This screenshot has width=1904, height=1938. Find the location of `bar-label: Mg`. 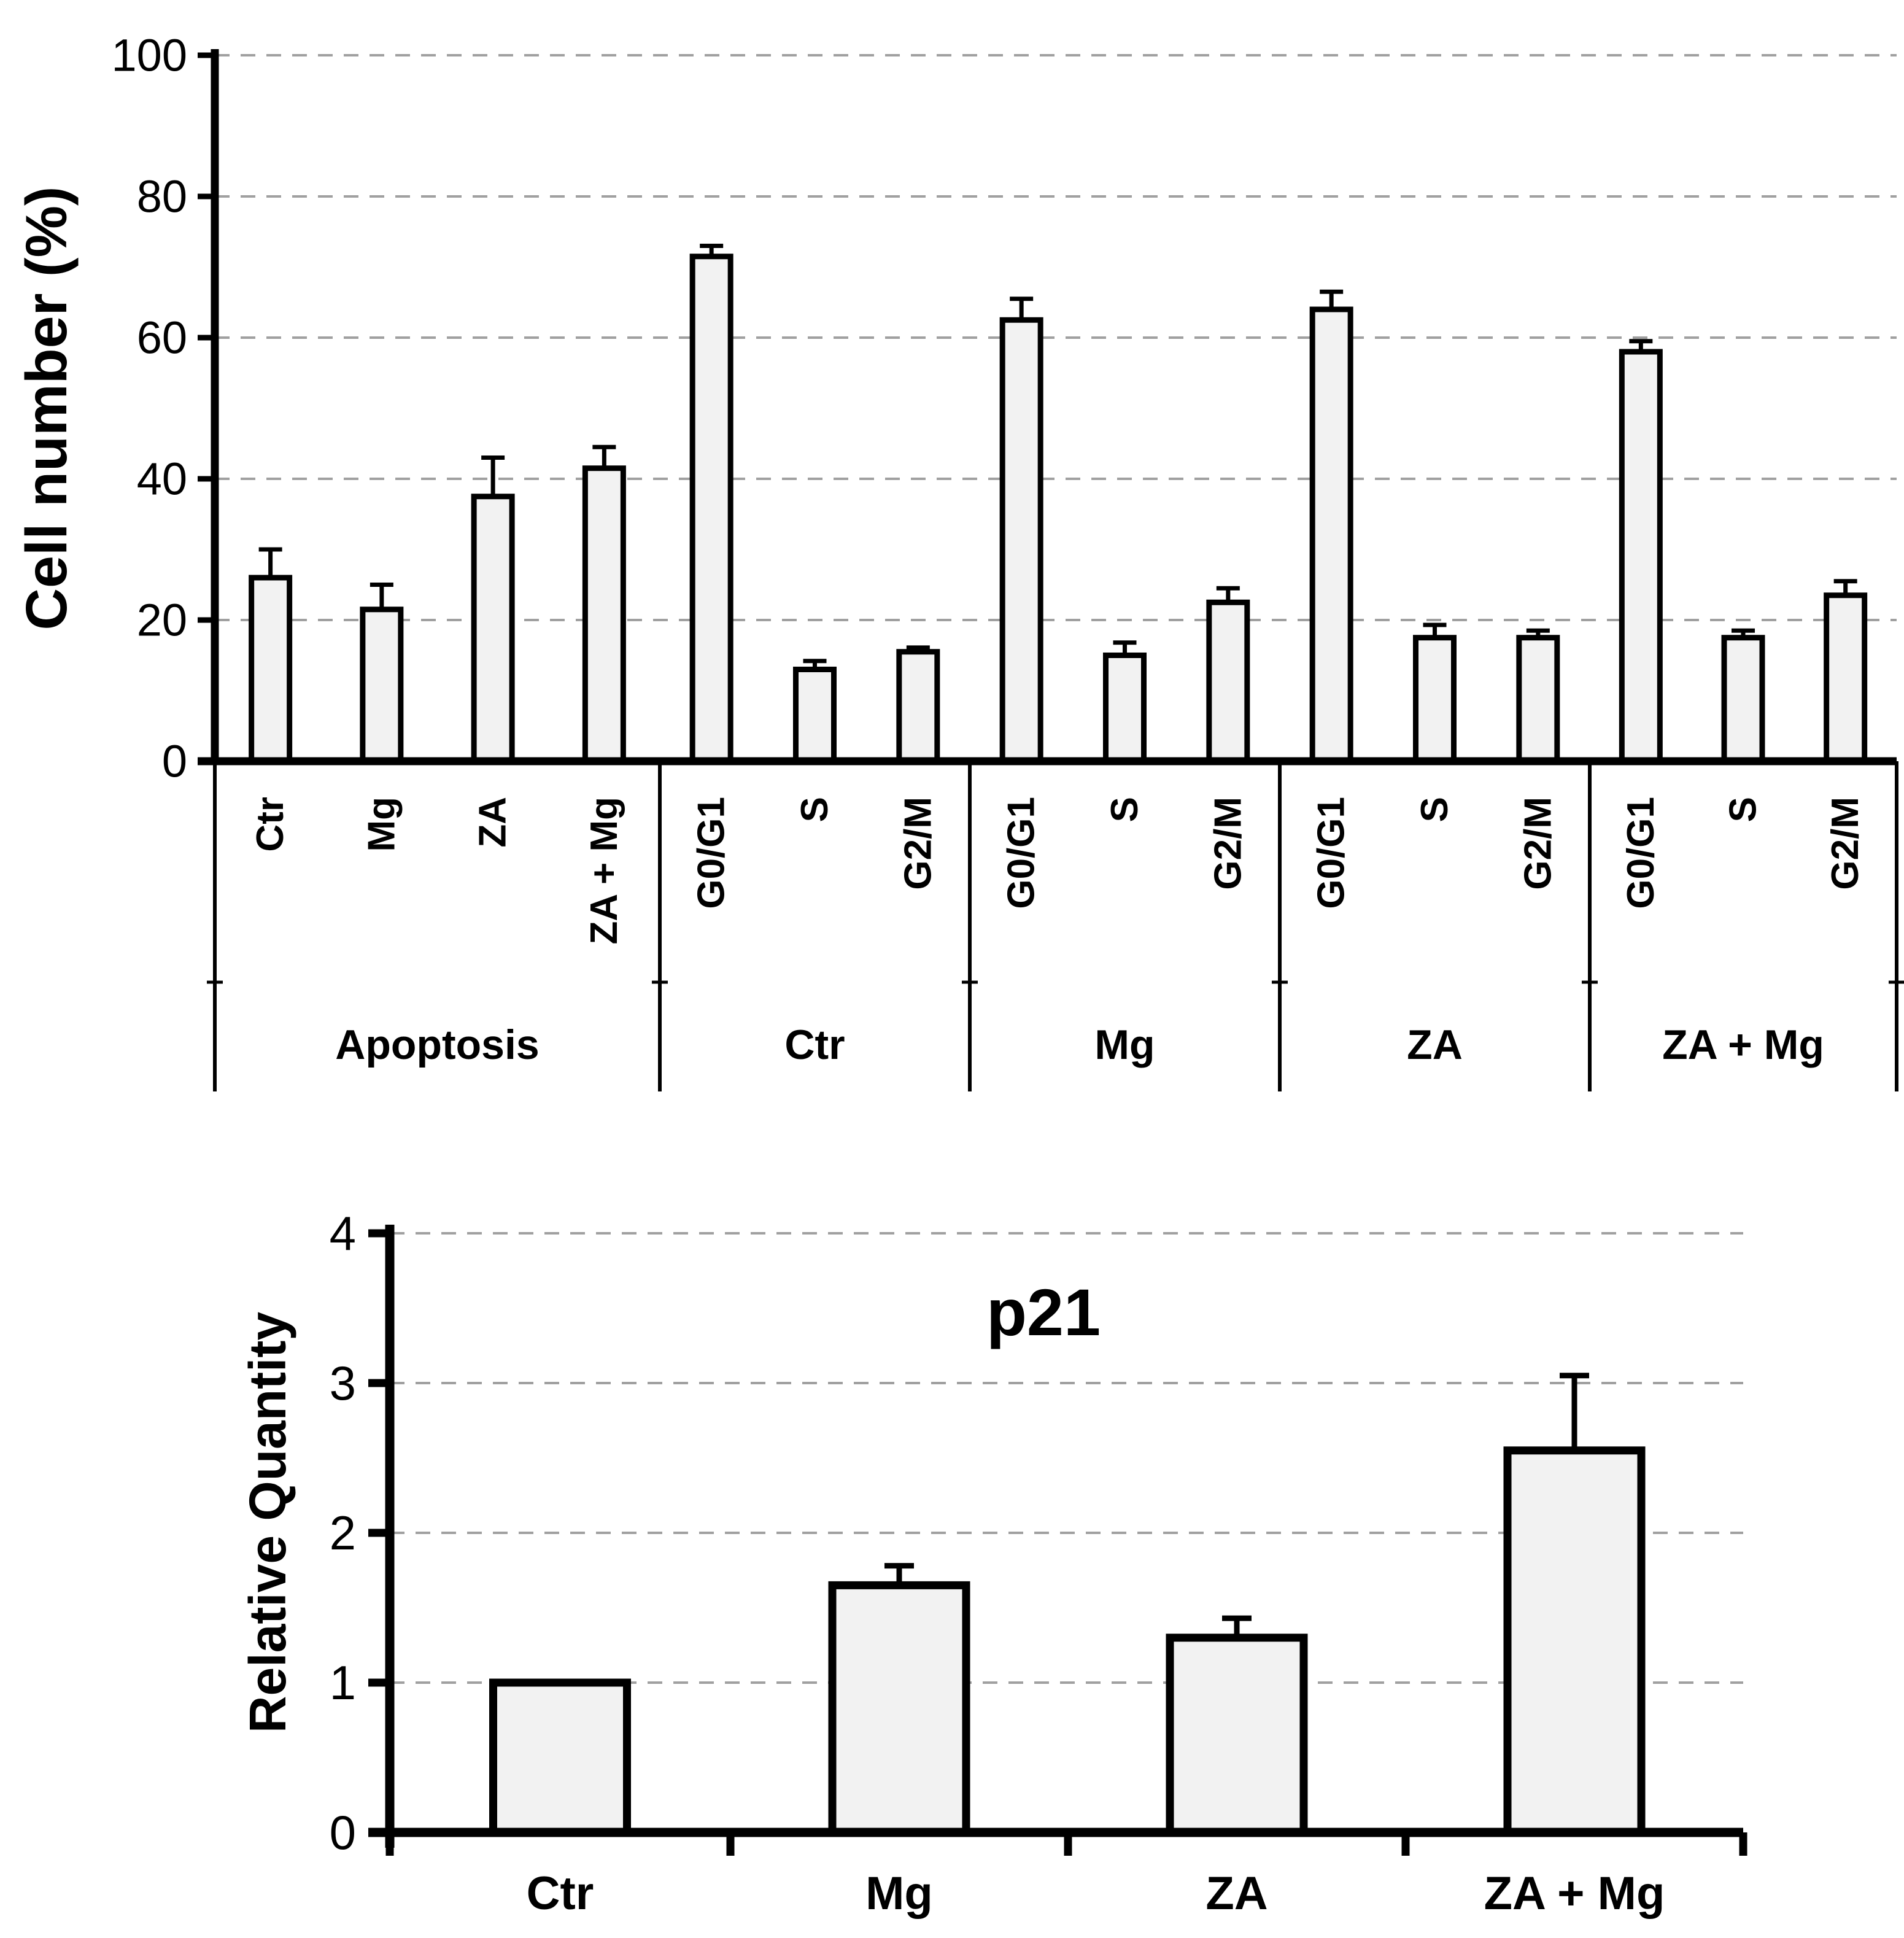

bar-label: Mg is located at coordinates (381, 824).